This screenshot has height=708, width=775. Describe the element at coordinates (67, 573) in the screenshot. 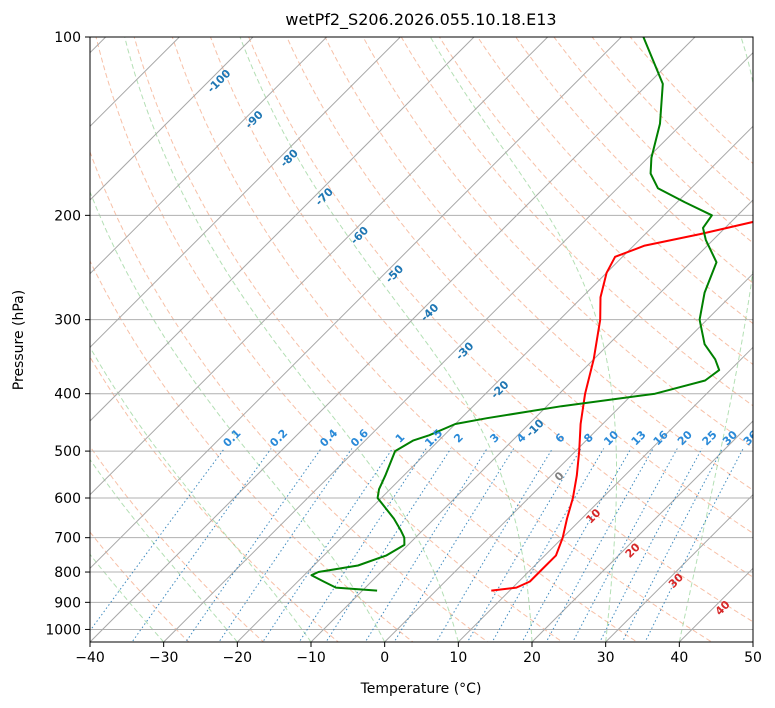

I see `y-tick-label: 800` at that location.